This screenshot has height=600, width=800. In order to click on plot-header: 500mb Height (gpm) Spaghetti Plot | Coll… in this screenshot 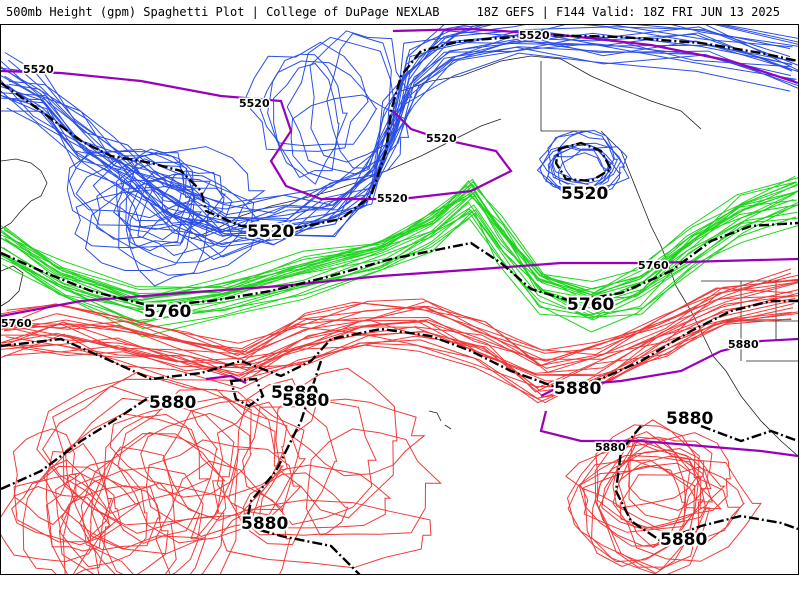, I will do `click(400, 12)`.